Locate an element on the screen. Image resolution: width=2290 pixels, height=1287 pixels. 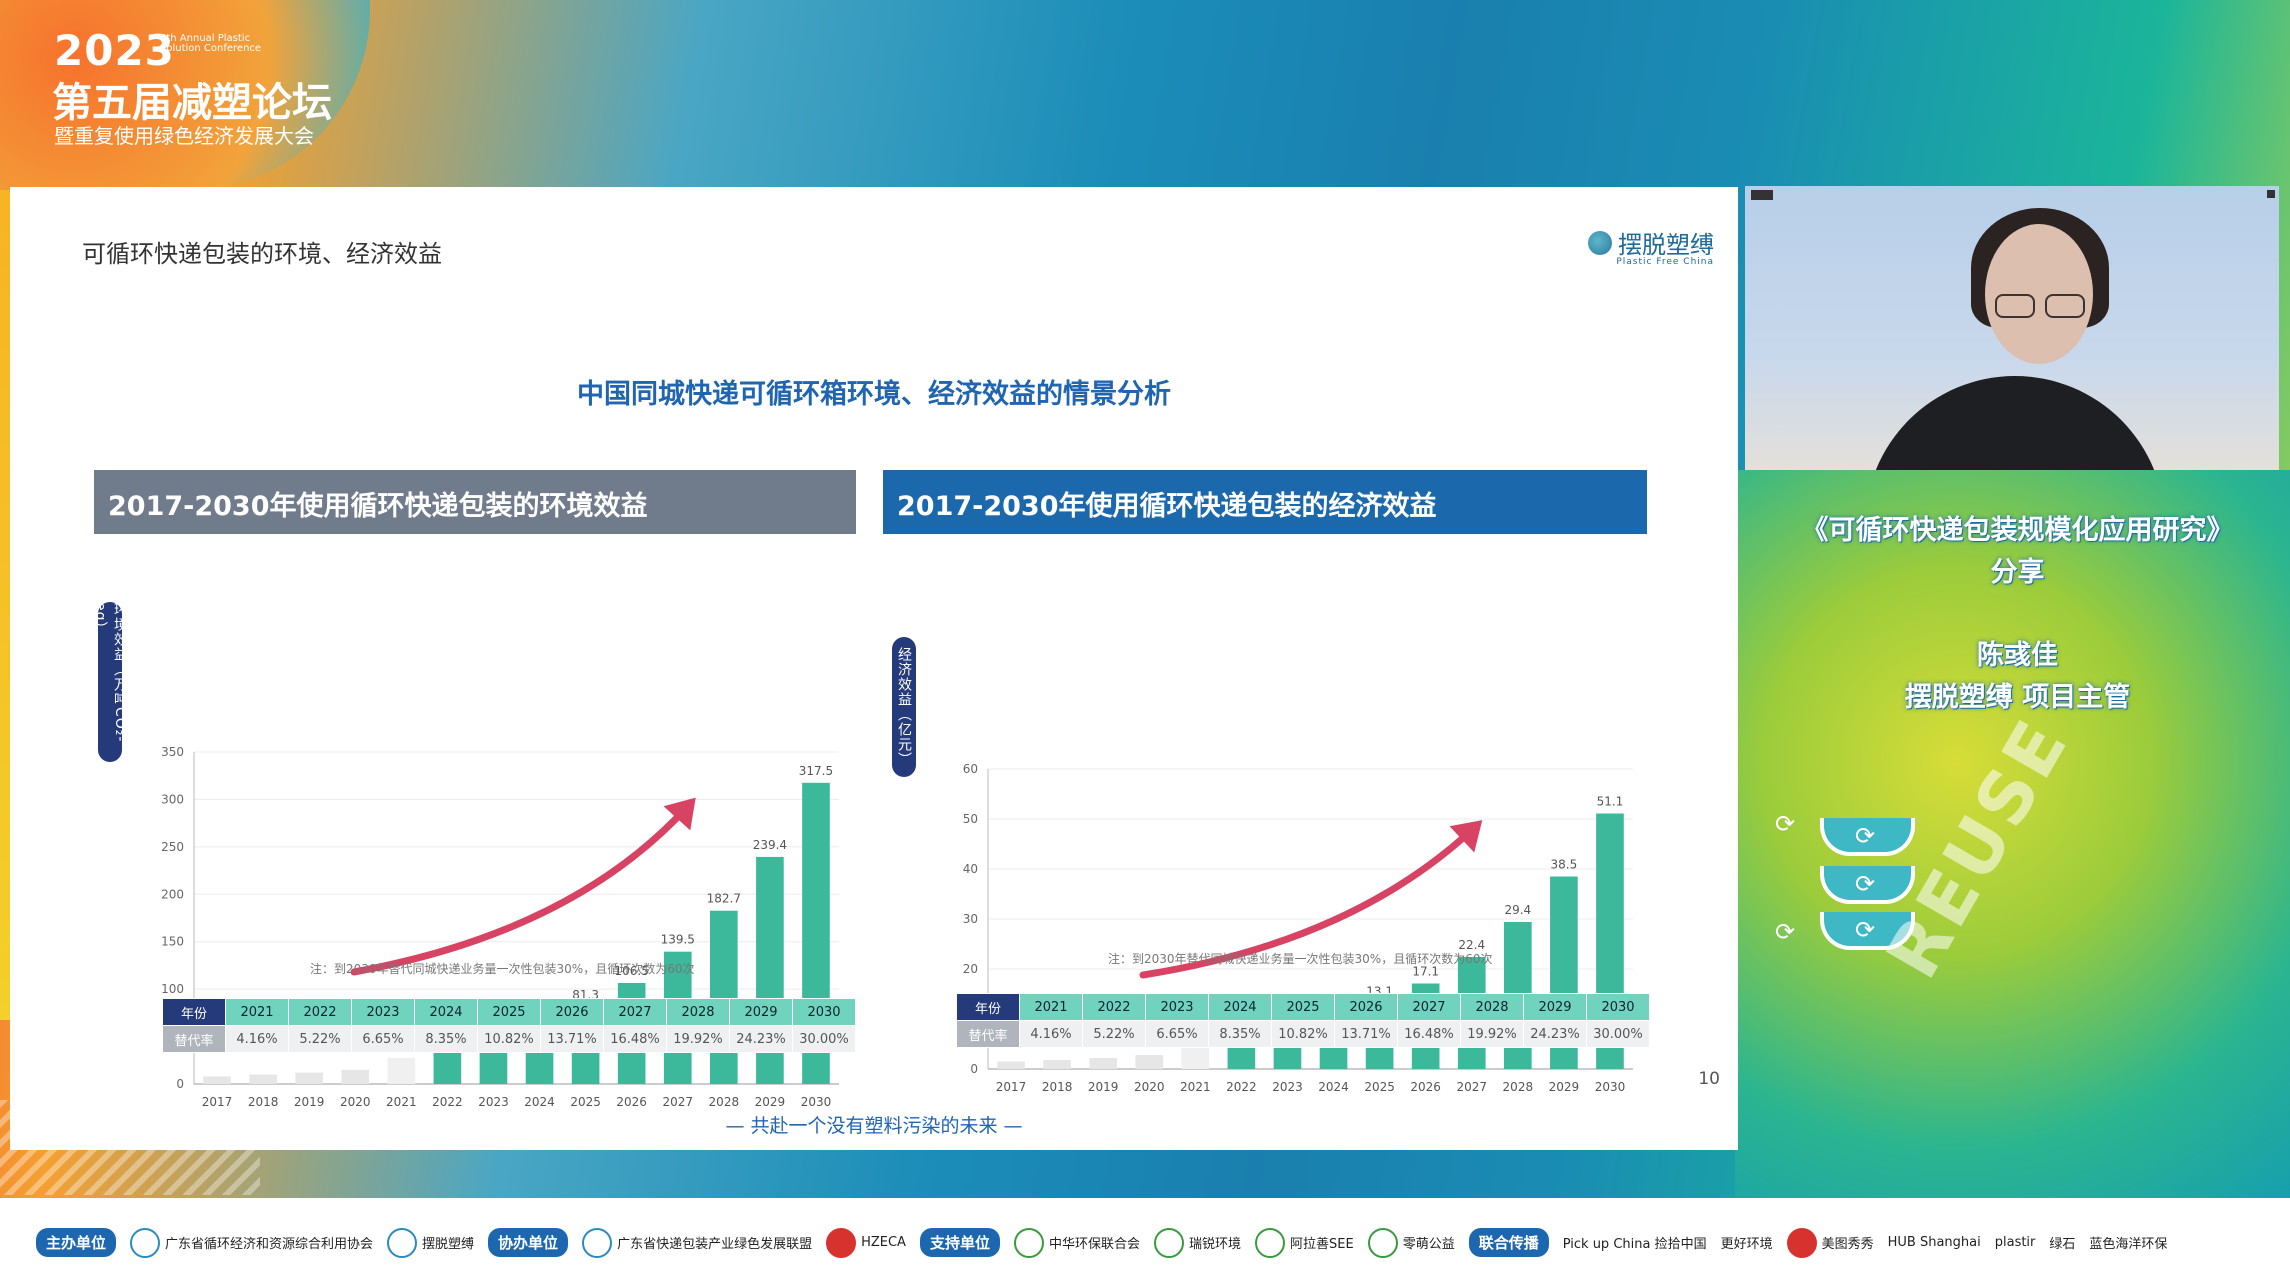
x-tick-label: 2028 is located at coordinates (1518, 1086).